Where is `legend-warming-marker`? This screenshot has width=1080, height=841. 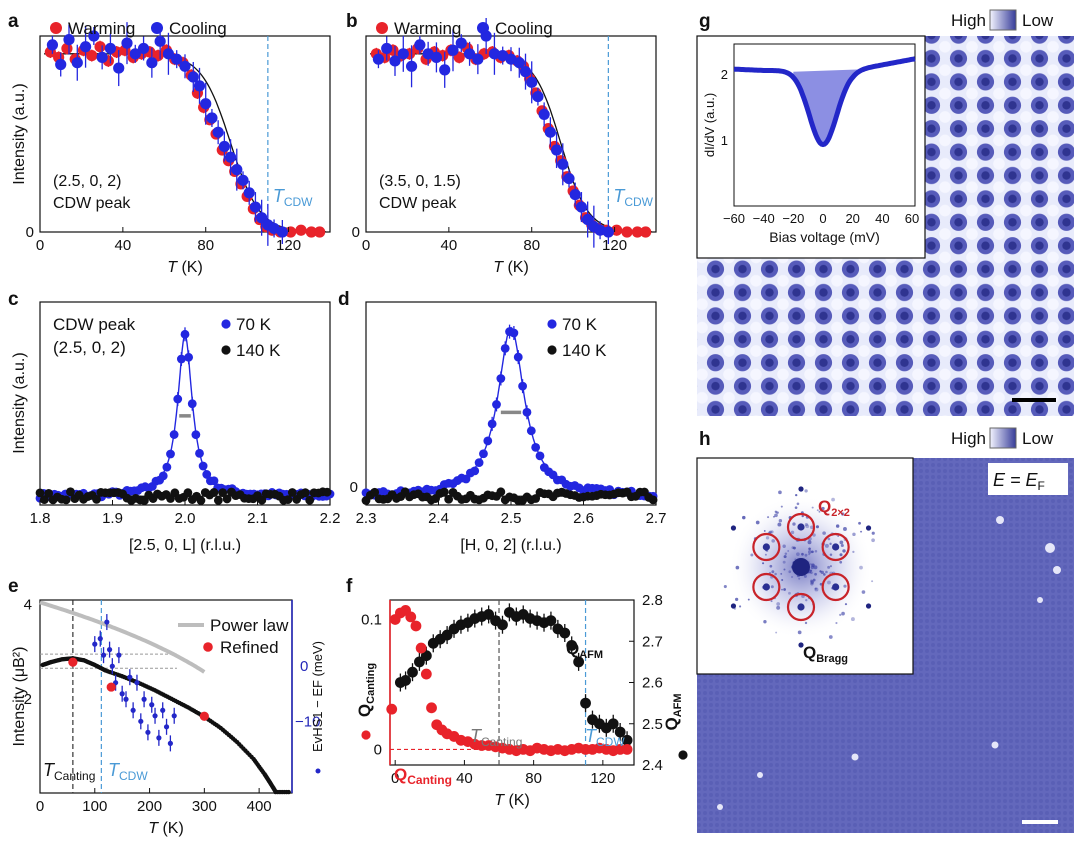
legend-warming-marker is located at coordinates (56, 28).